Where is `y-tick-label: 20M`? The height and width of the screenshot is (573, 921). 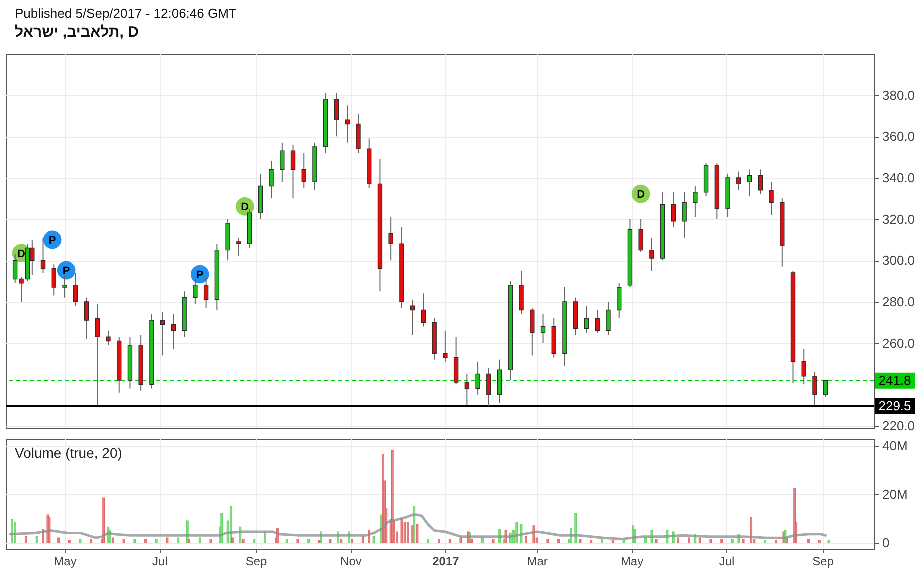 y-tick-label: 20M is located at coordinates (895, 494).